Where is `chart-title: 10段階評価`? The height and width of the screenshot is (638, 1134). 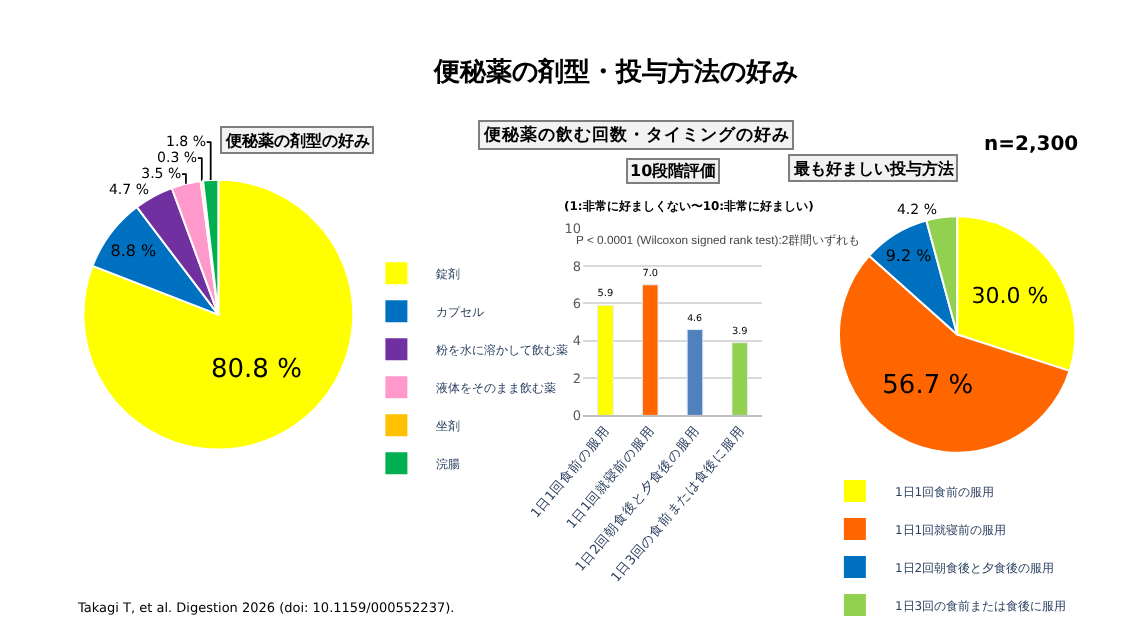
chart-title: 10段階評価 is located at coordinates (673, 171).